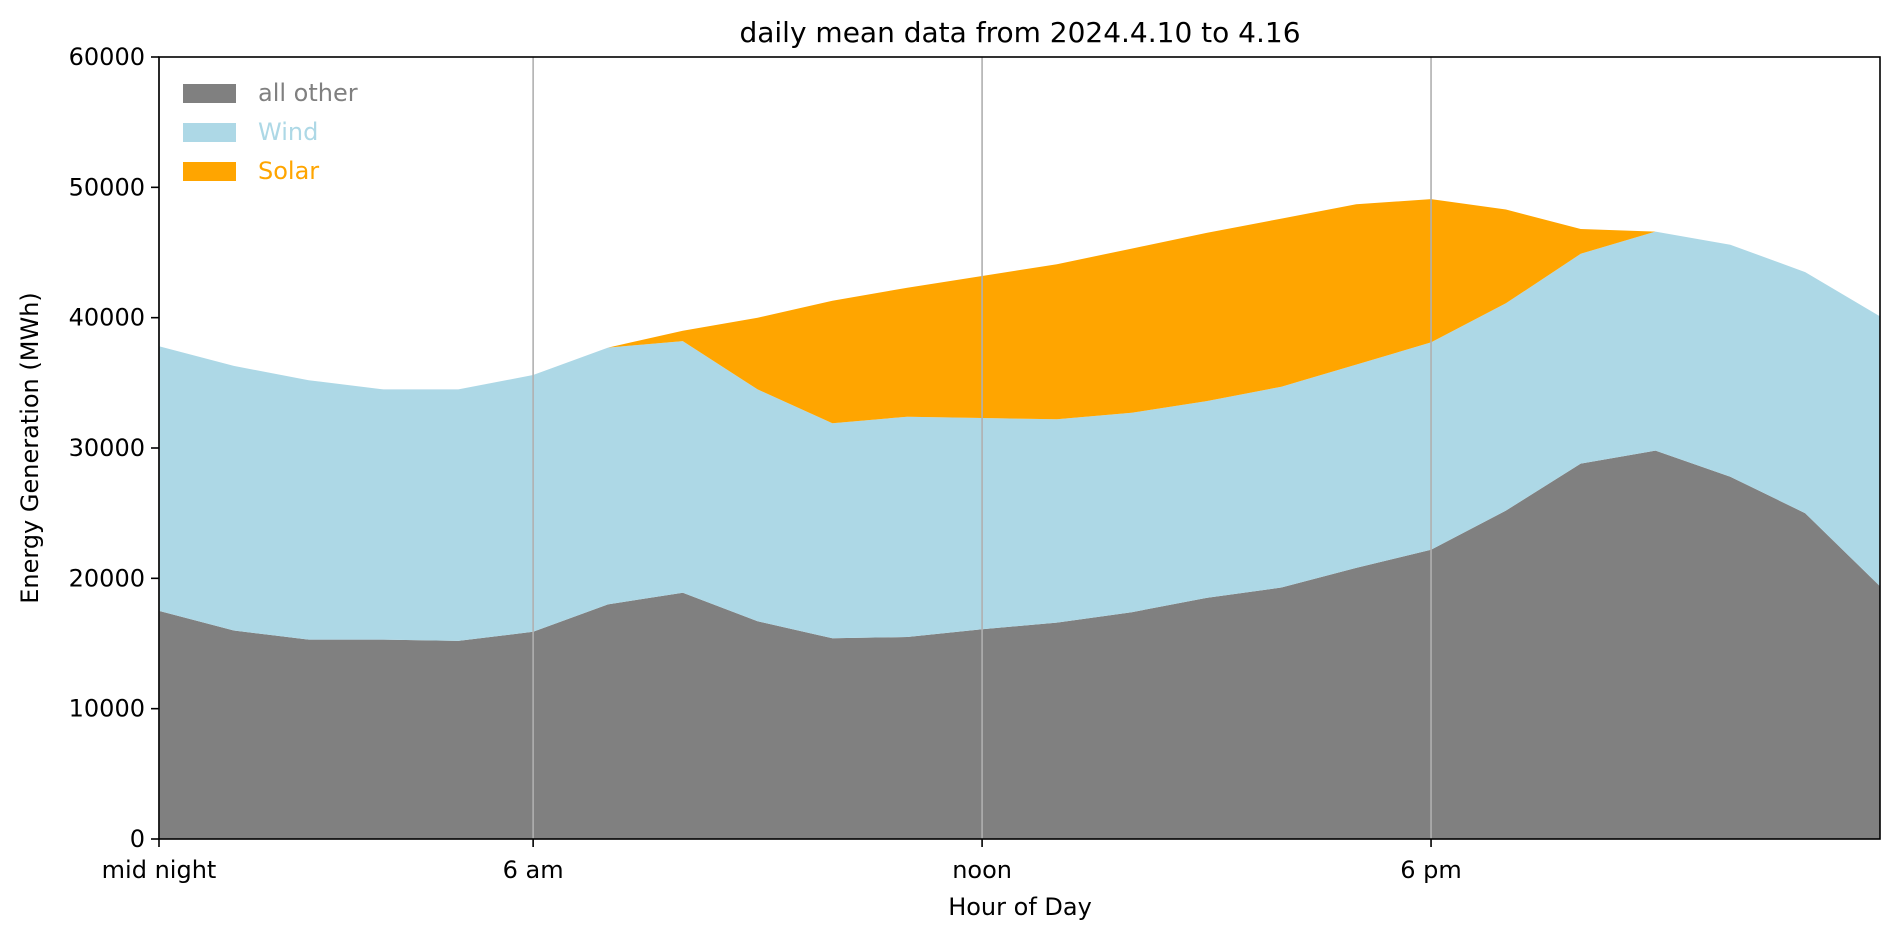 Image resolution: width=1900 pixels, height=940 pixels. Describe the element at coordinates (308, 93) in the screenshot. I see `legend-label: all other` at that location.